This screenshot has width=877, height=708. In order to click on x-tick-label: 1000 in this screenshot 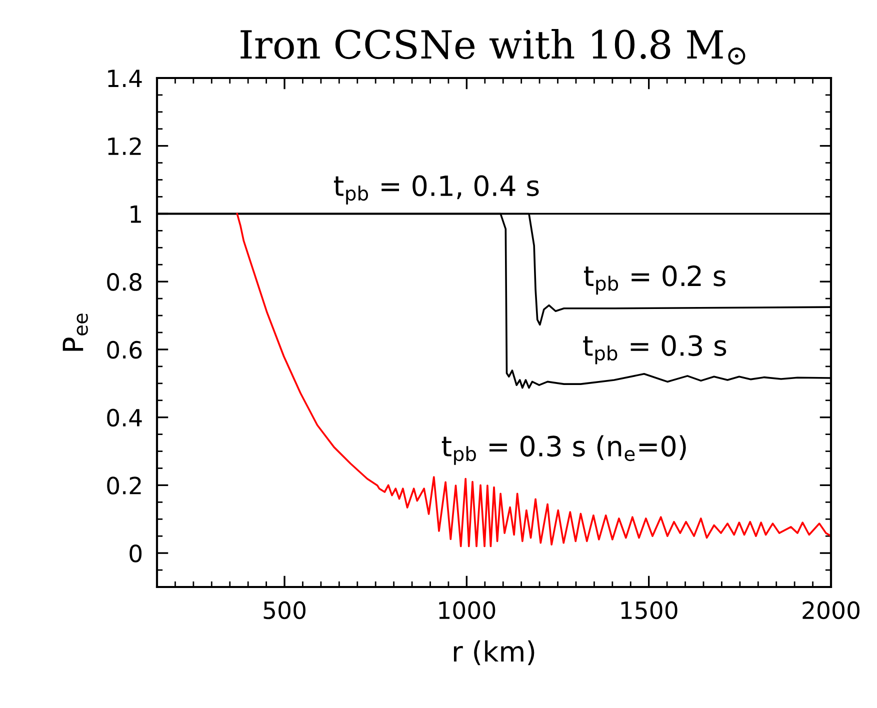, I will do `click(467, 610)`.